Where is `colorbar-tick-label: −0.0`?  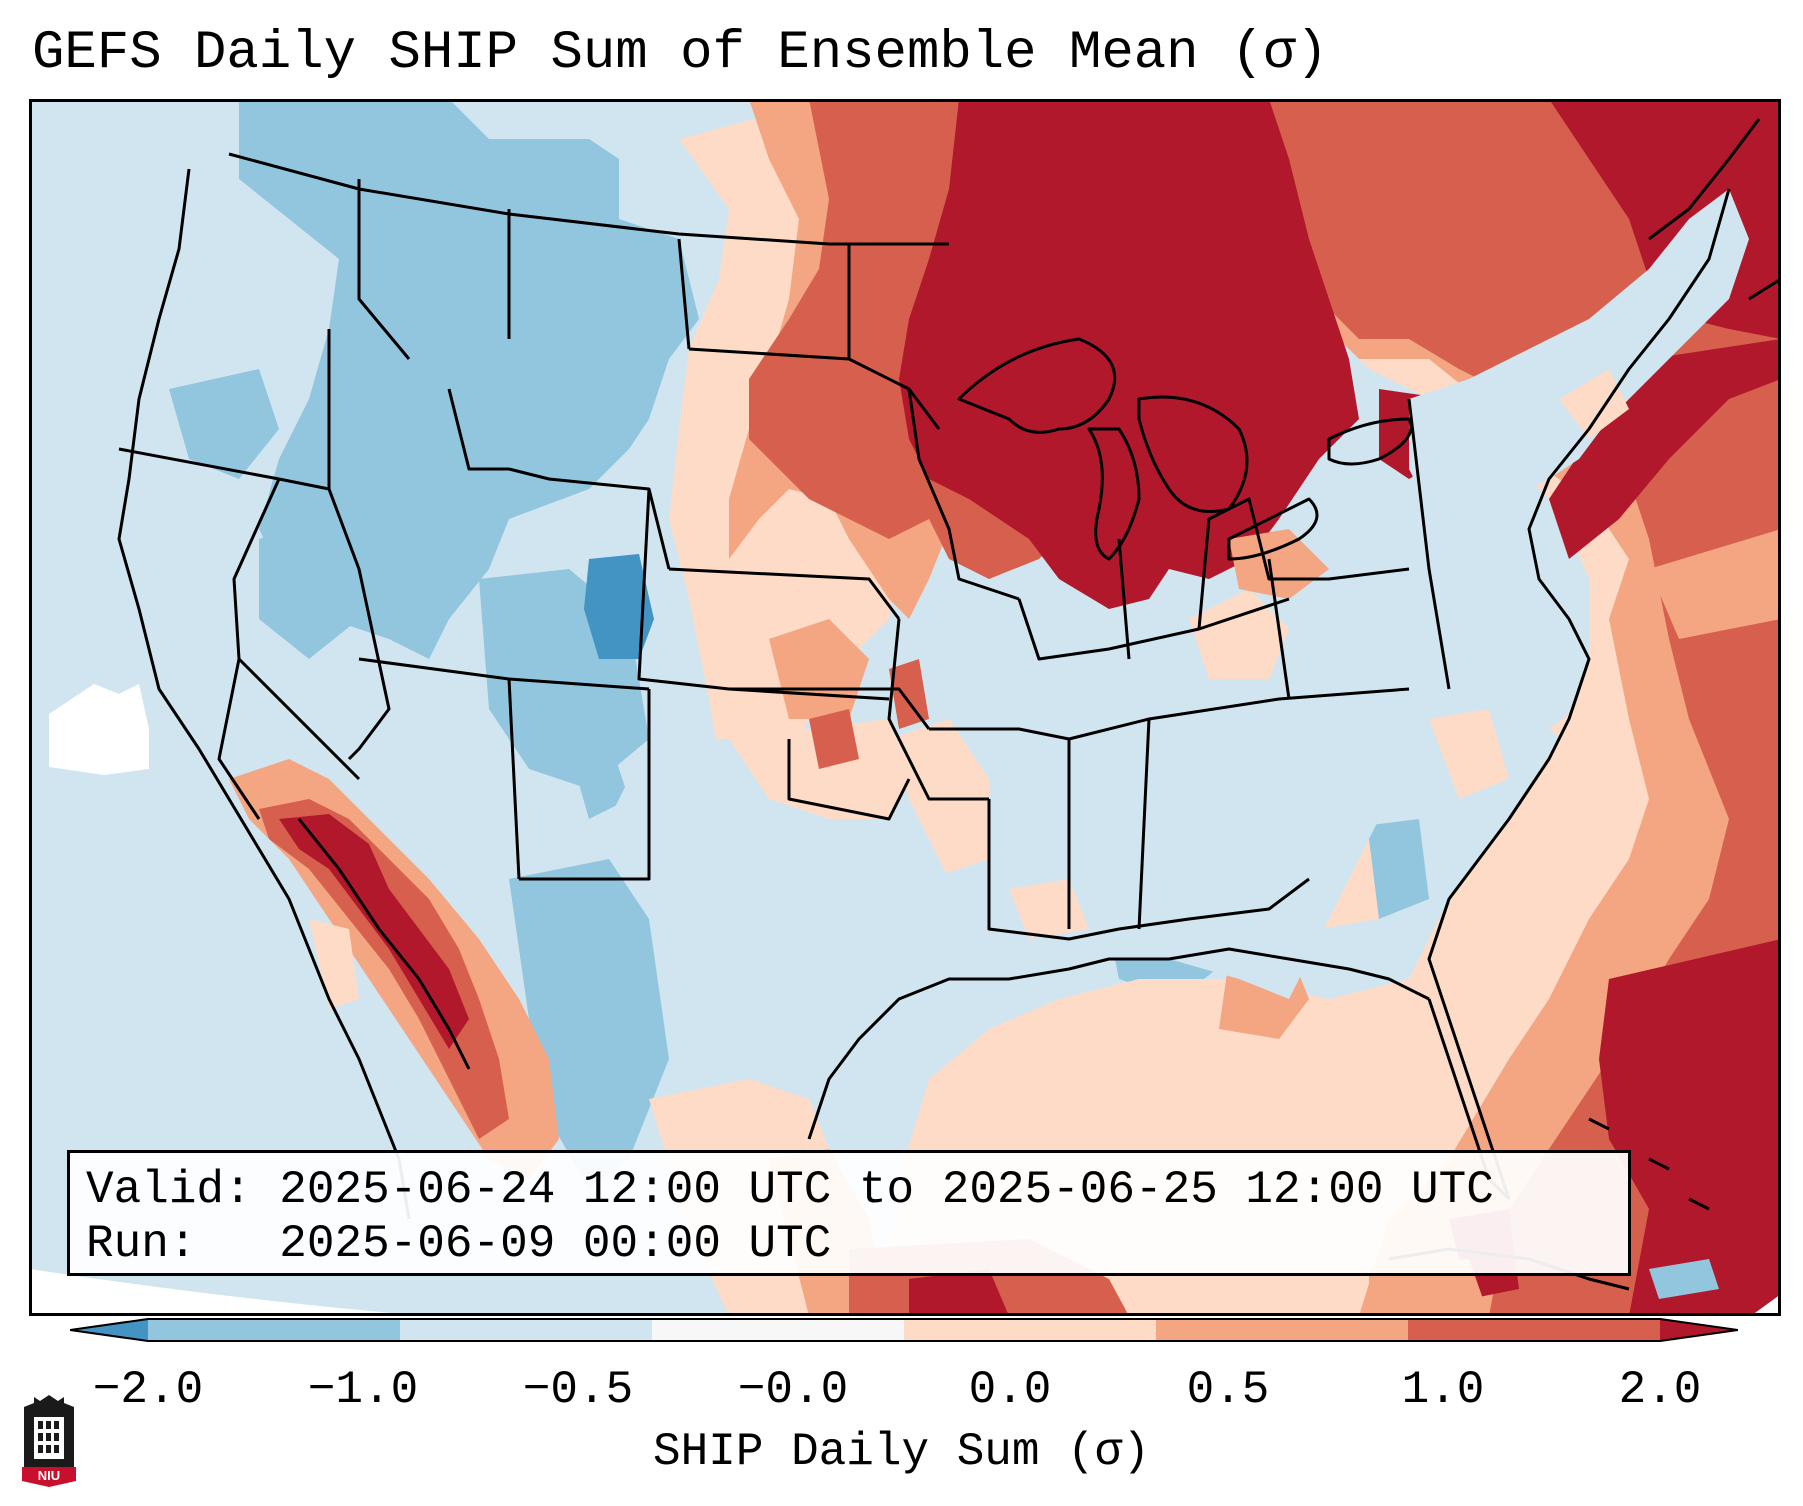 colorbar-tick-label: −0.0 is located at coordinates (793, 1390).